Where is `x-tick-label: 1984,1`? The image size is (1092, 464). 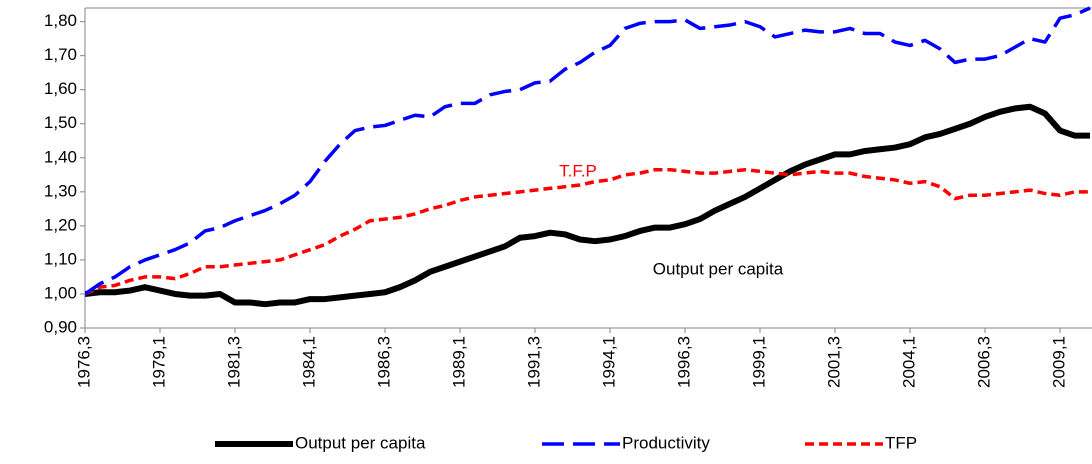
x-tick-label: 1984,1 is located at coordinates (308, 362).